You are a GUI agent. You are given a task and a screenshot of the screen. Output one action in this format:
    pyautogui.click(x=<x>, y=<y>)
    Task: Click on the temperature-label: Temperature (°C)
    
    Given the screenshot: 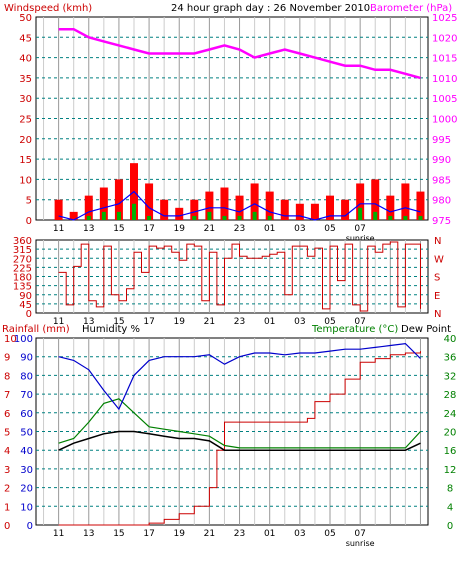 What is the action you would take?
    pyautogui.click(x=354, y=329)
    